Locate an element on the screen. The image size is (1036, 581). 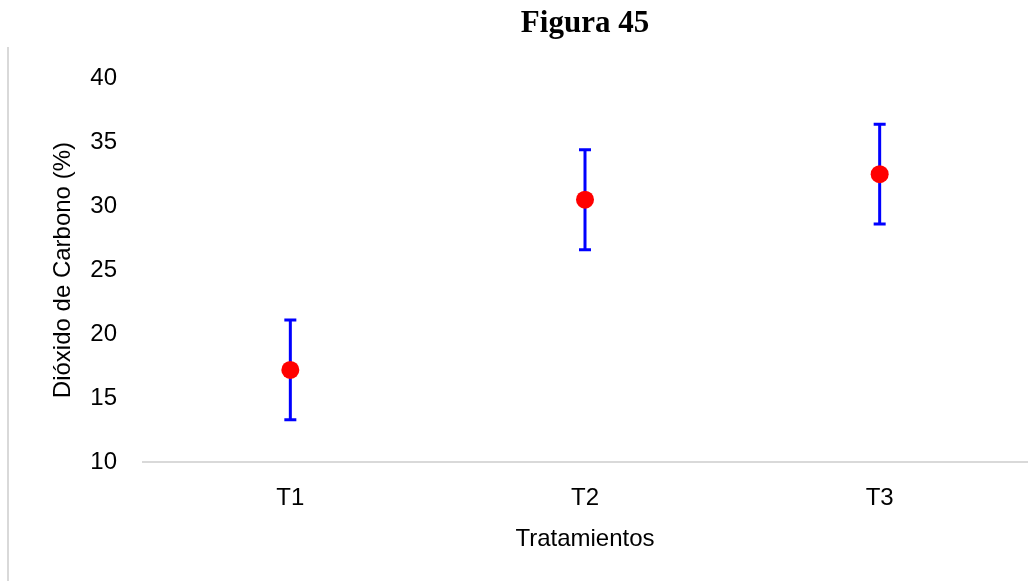
x-tick-label: T3 is located at coordinates (879, 497).